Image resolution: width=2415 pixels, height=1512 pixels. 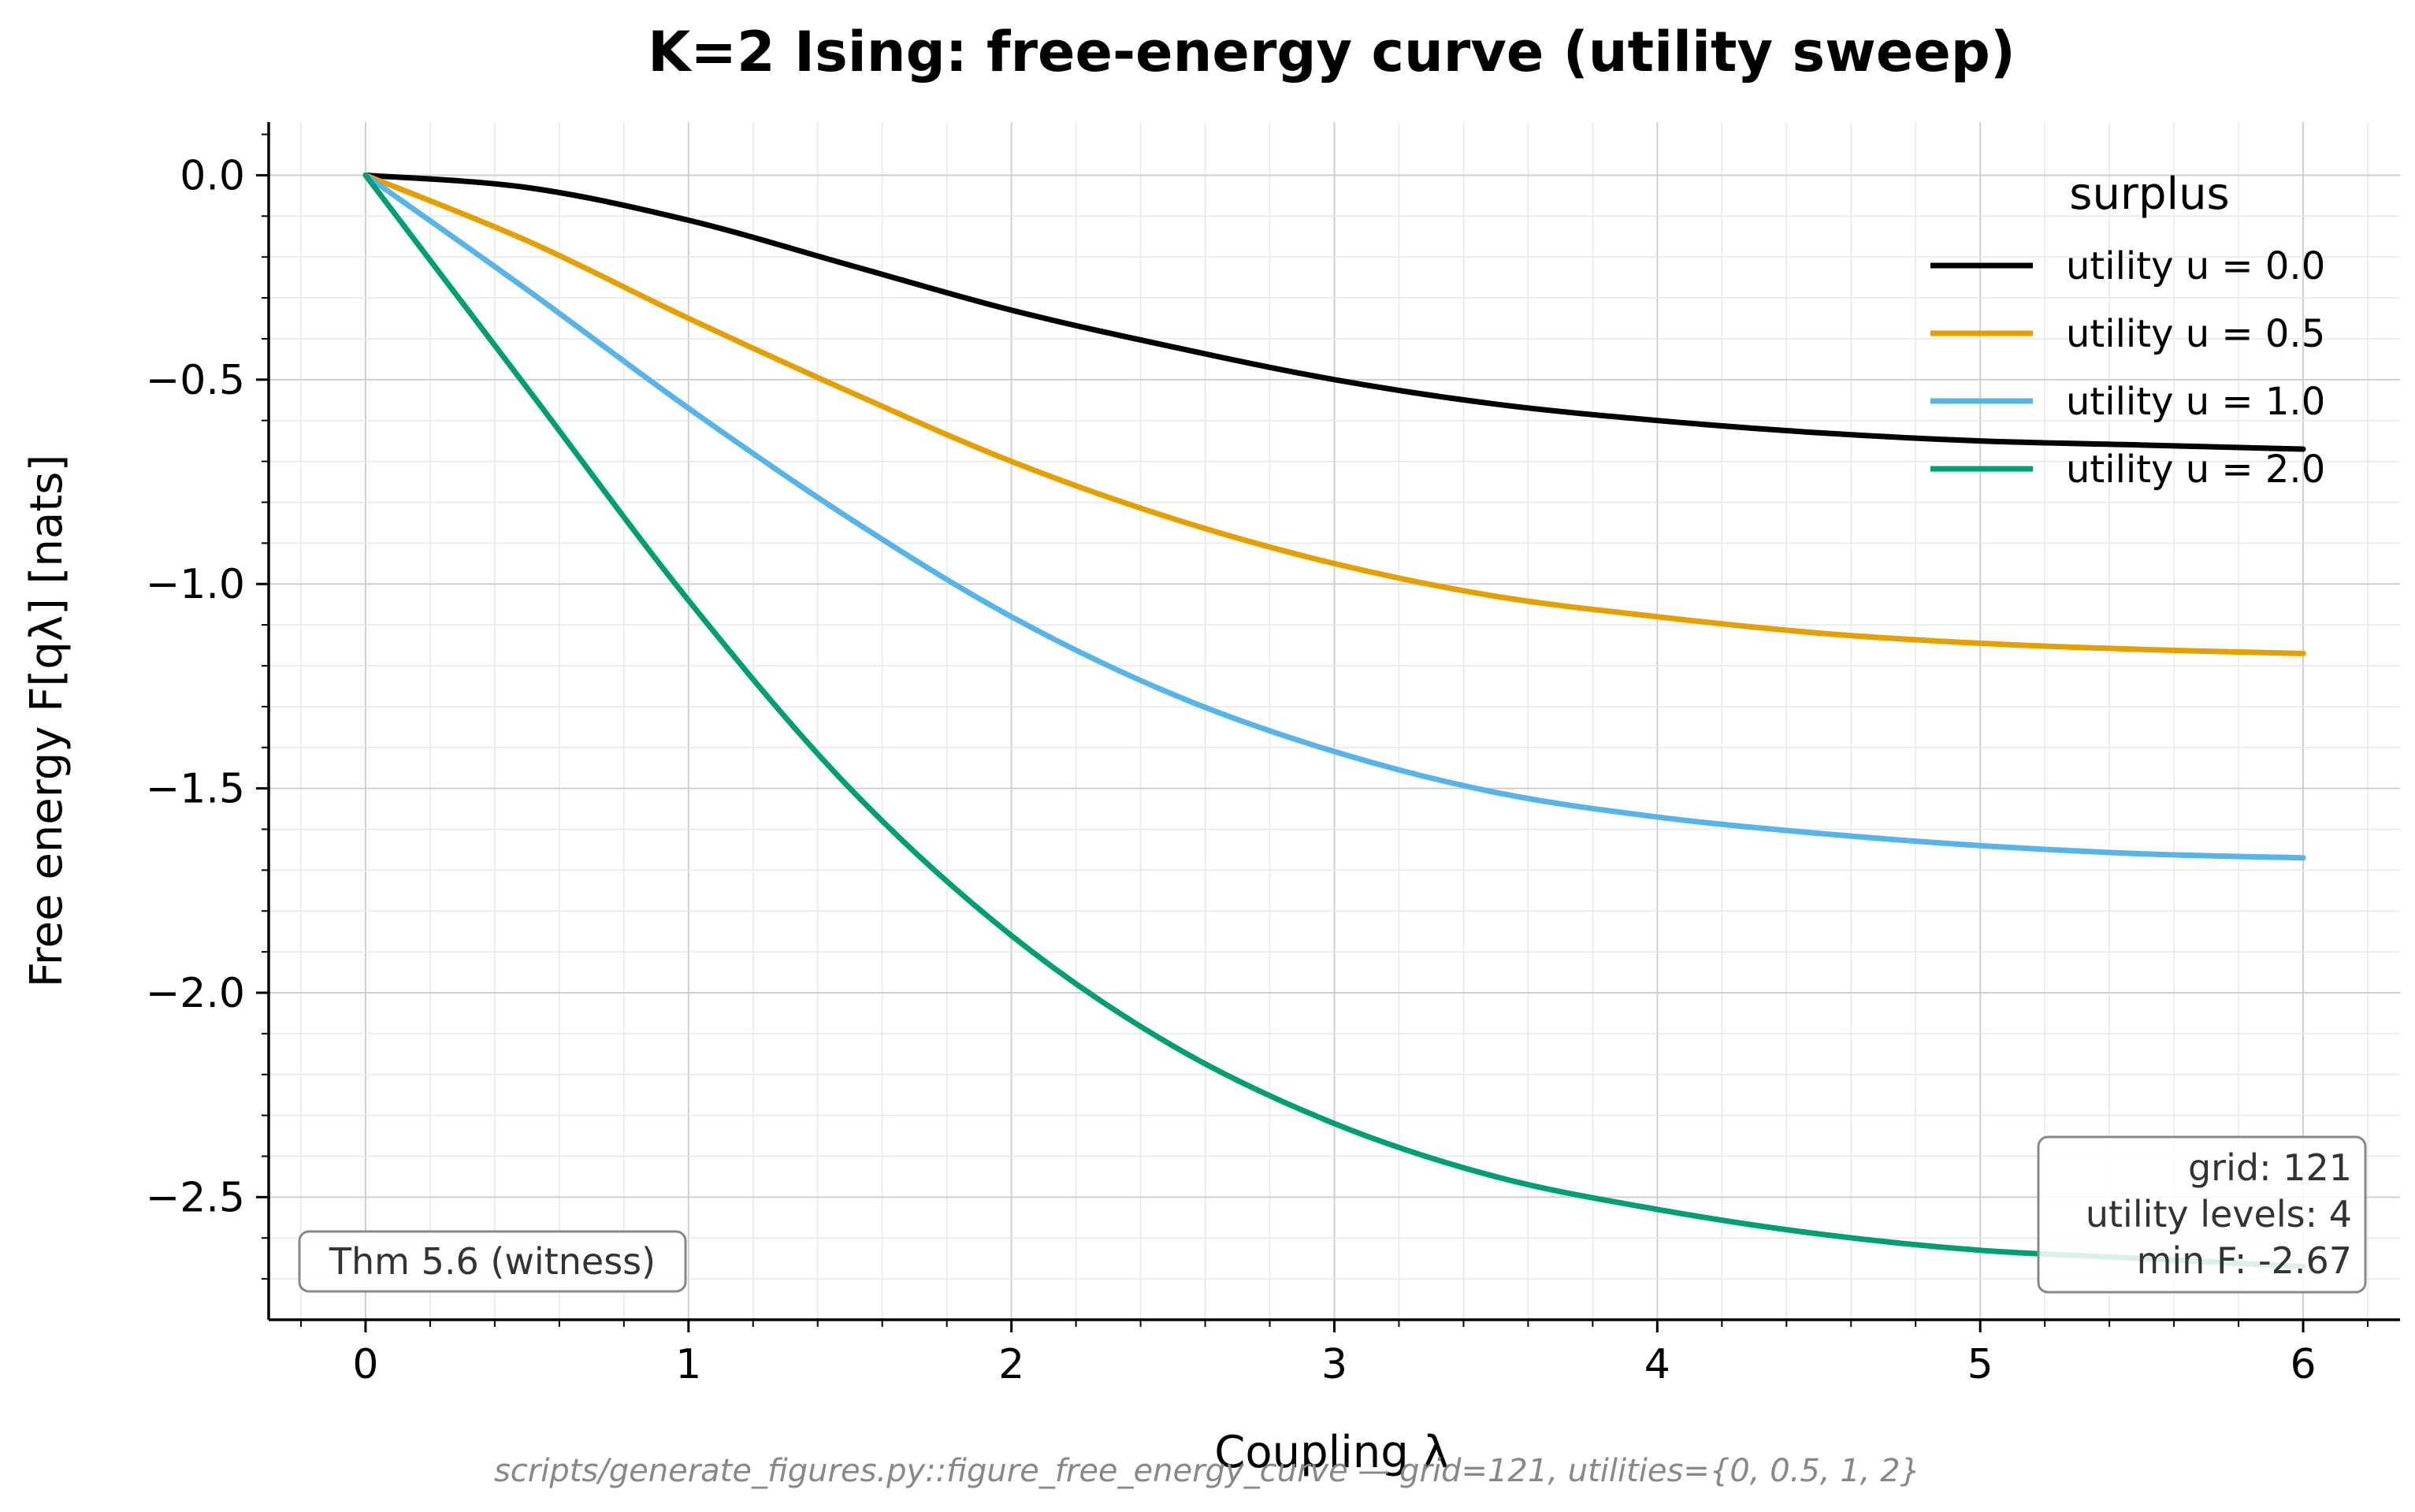 I want to click on legend-title: surplus, so click(x=2149, y=194).